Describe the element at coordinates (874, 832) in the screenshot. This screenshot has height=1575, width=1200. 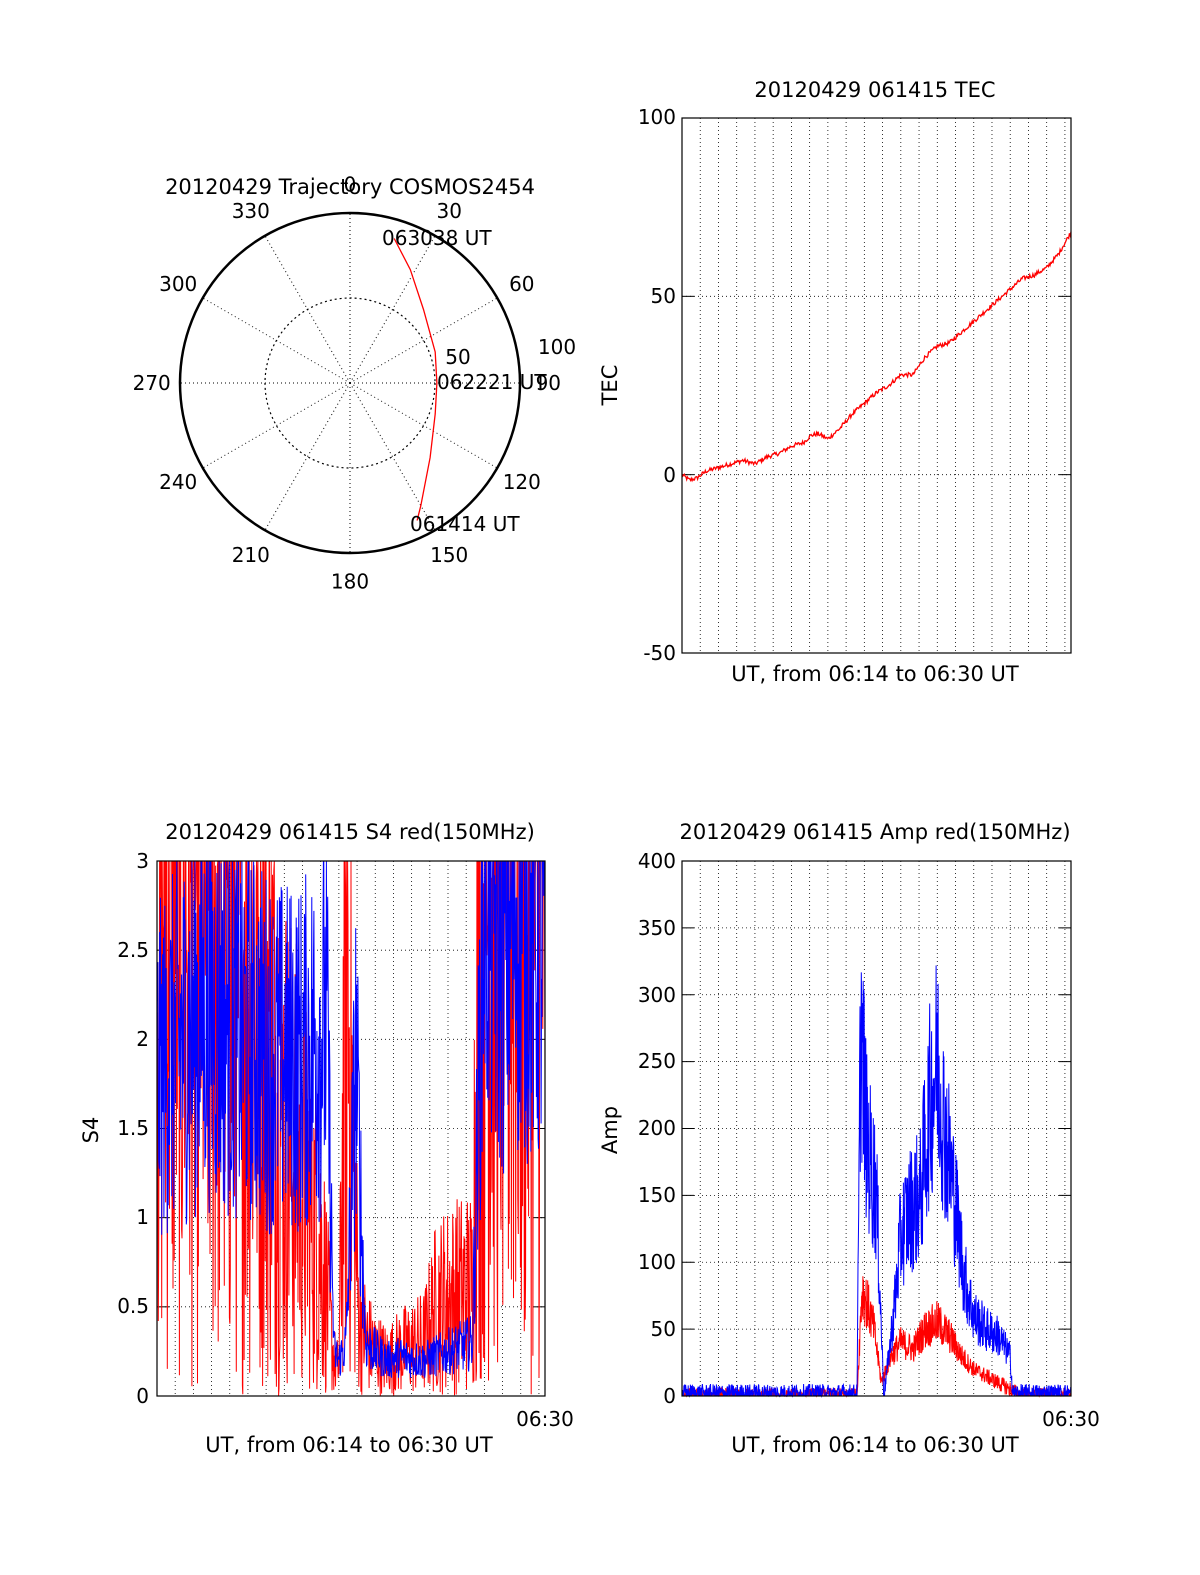
I see `amp-title: 20120429 061415 Amp red(150MHz)` at that location.